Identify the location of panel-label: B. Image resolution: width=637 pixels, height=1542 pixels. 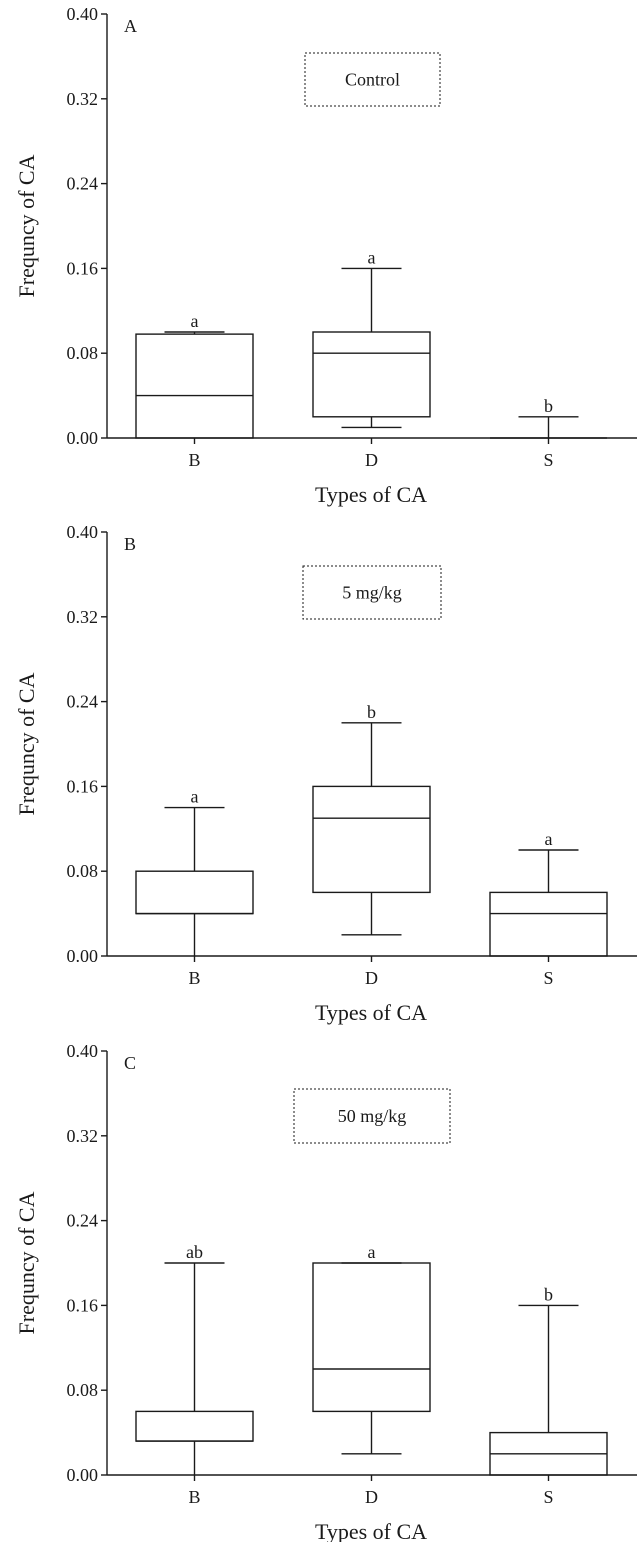
(130, 544).